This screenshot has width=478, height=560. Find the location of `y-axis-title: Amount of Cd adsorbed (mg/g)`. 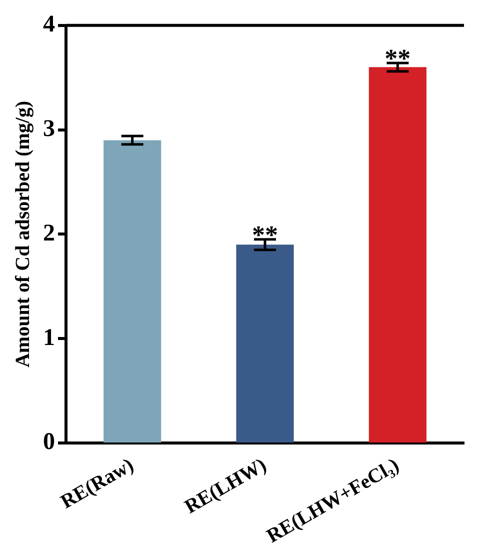

y-axis-title: Amount of Cd adsorbed (mg/g) is located at coordinates (23, 234).